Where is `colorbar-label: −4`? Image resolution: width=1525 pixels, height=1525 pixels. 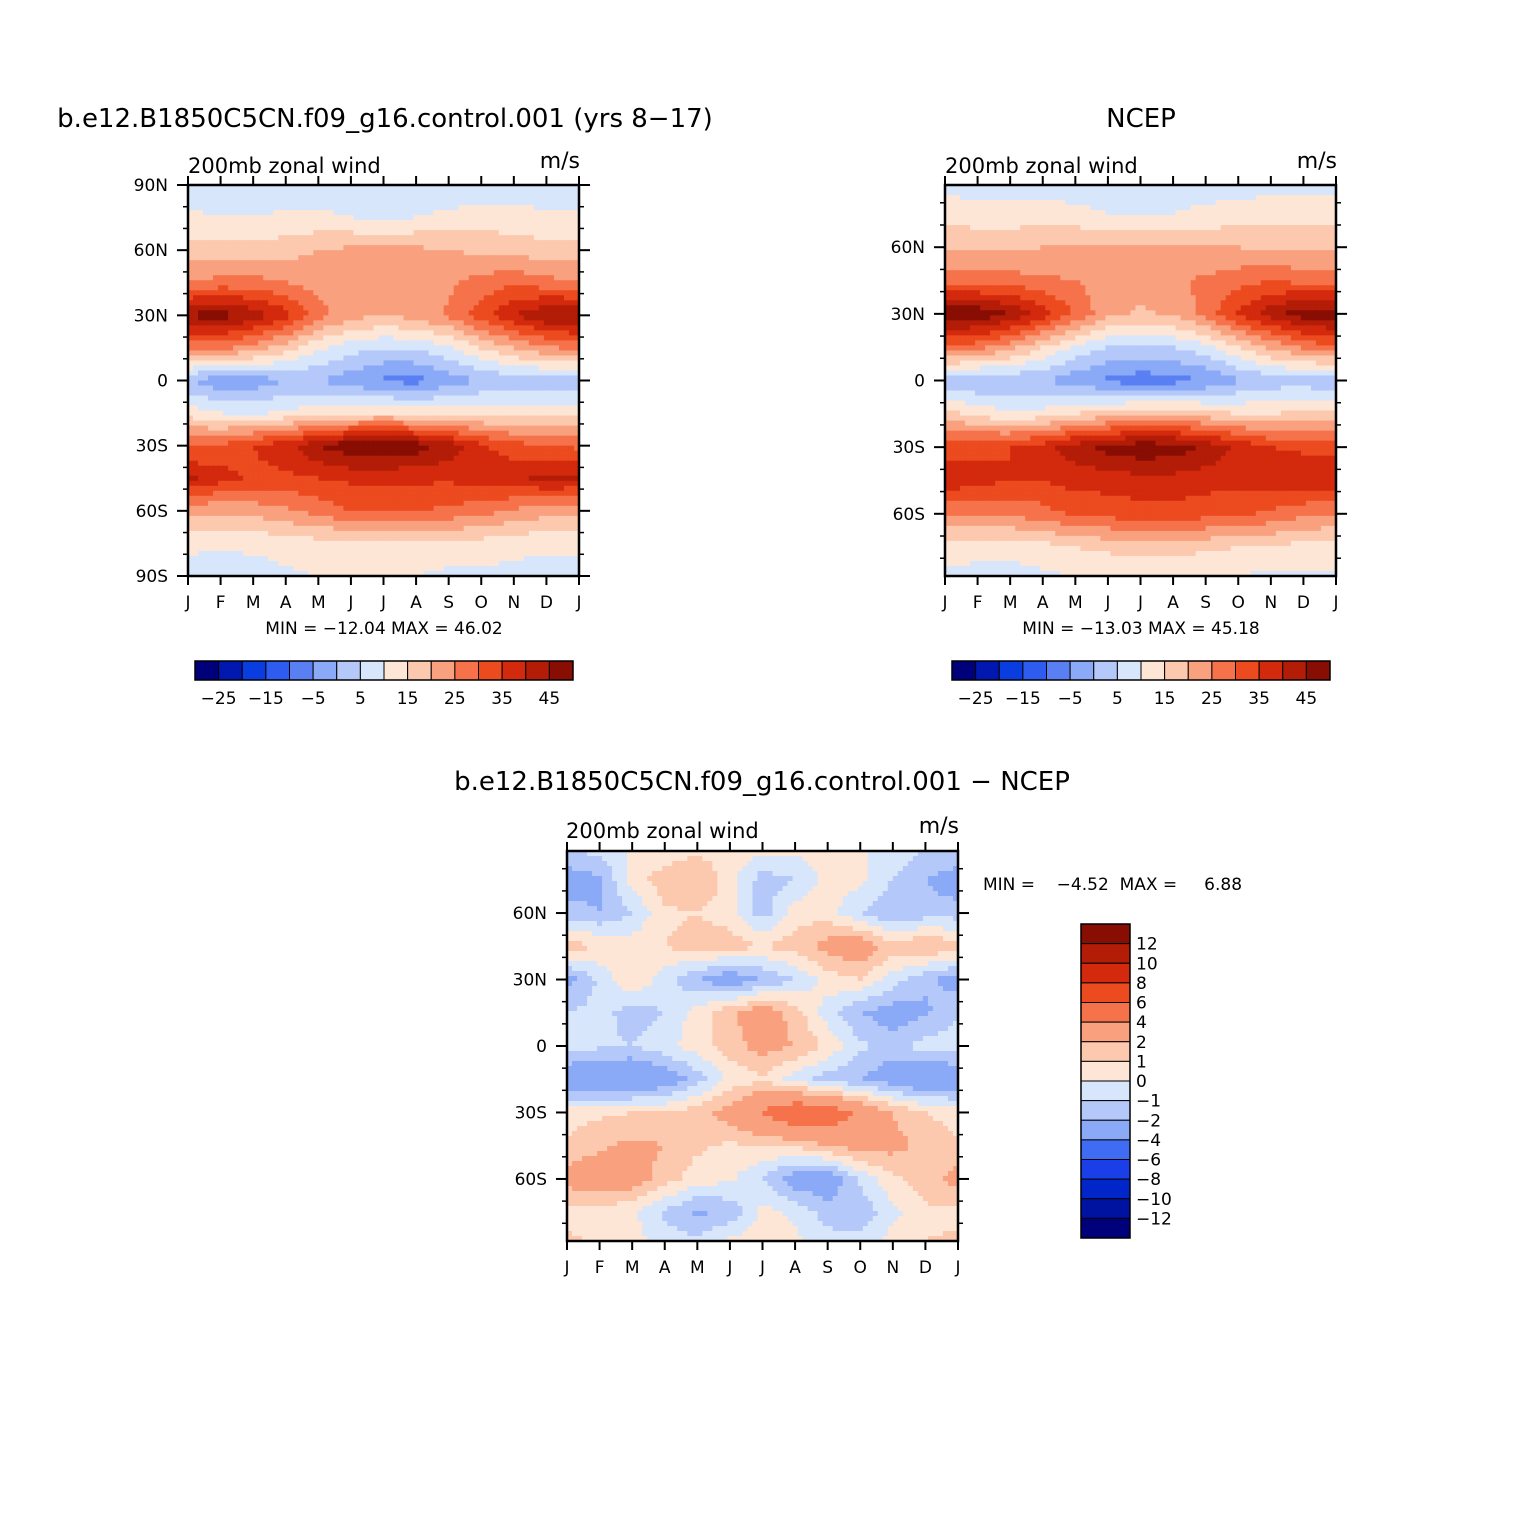 colorbar-label: −4 is located at coordinates (1148, 1141).